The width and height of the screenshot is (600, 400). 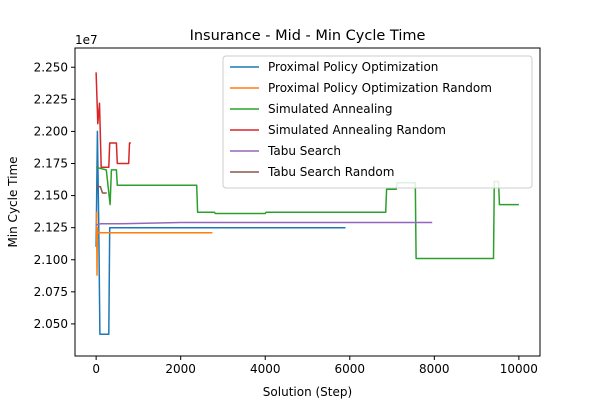 What do you see at coordinates (349, 369) in the screenshot?
I see `x-tick-label: 6000` at bounding box center [349, 369].